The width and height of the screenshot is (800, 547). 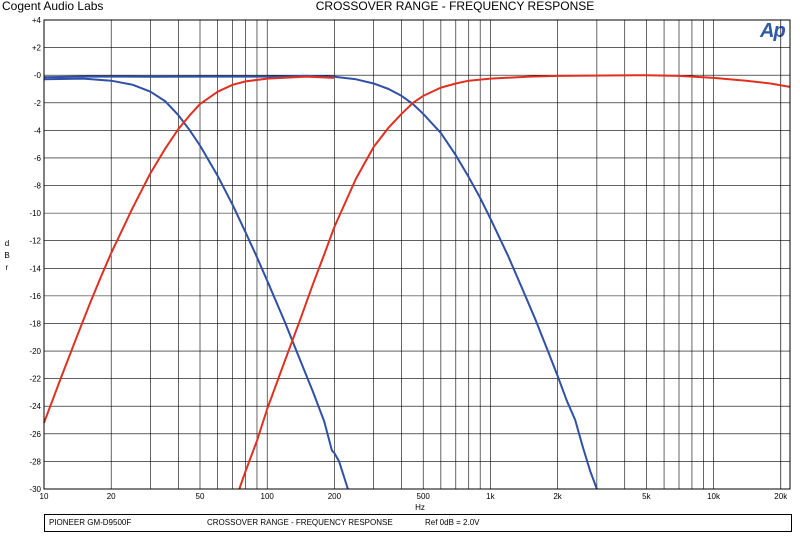 I want to click on footer-device: PIONEER GM-D9500F, so click(x=90, y=522).